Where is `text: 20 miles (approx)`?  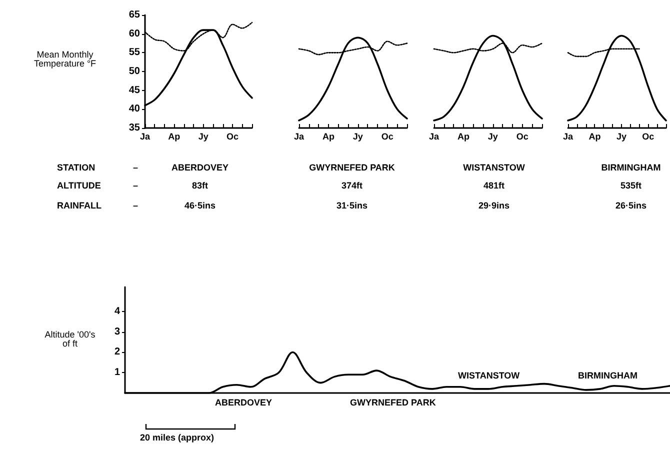 text: 20 miles (approx) is located at coordinates (177, 437).